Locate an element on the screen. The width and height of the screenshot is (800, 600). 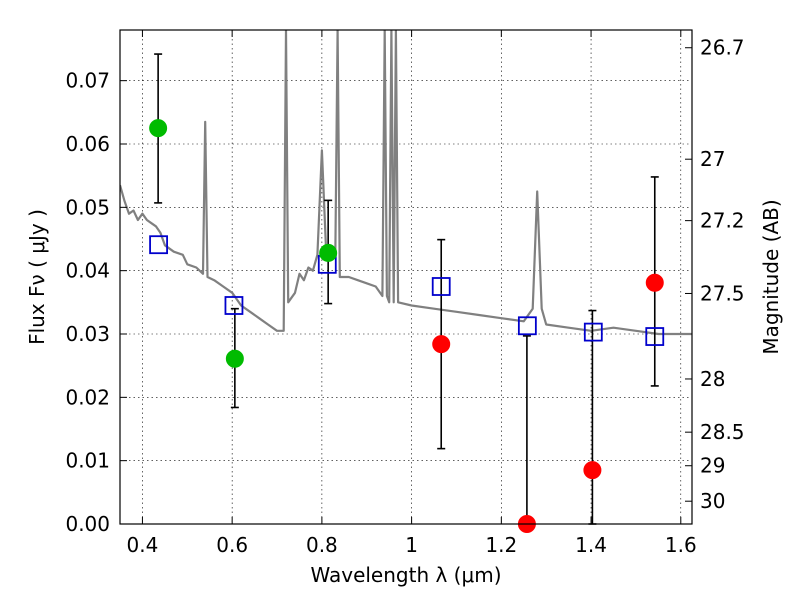
right-tick-label: 27 is located at coordinates (712, 159).